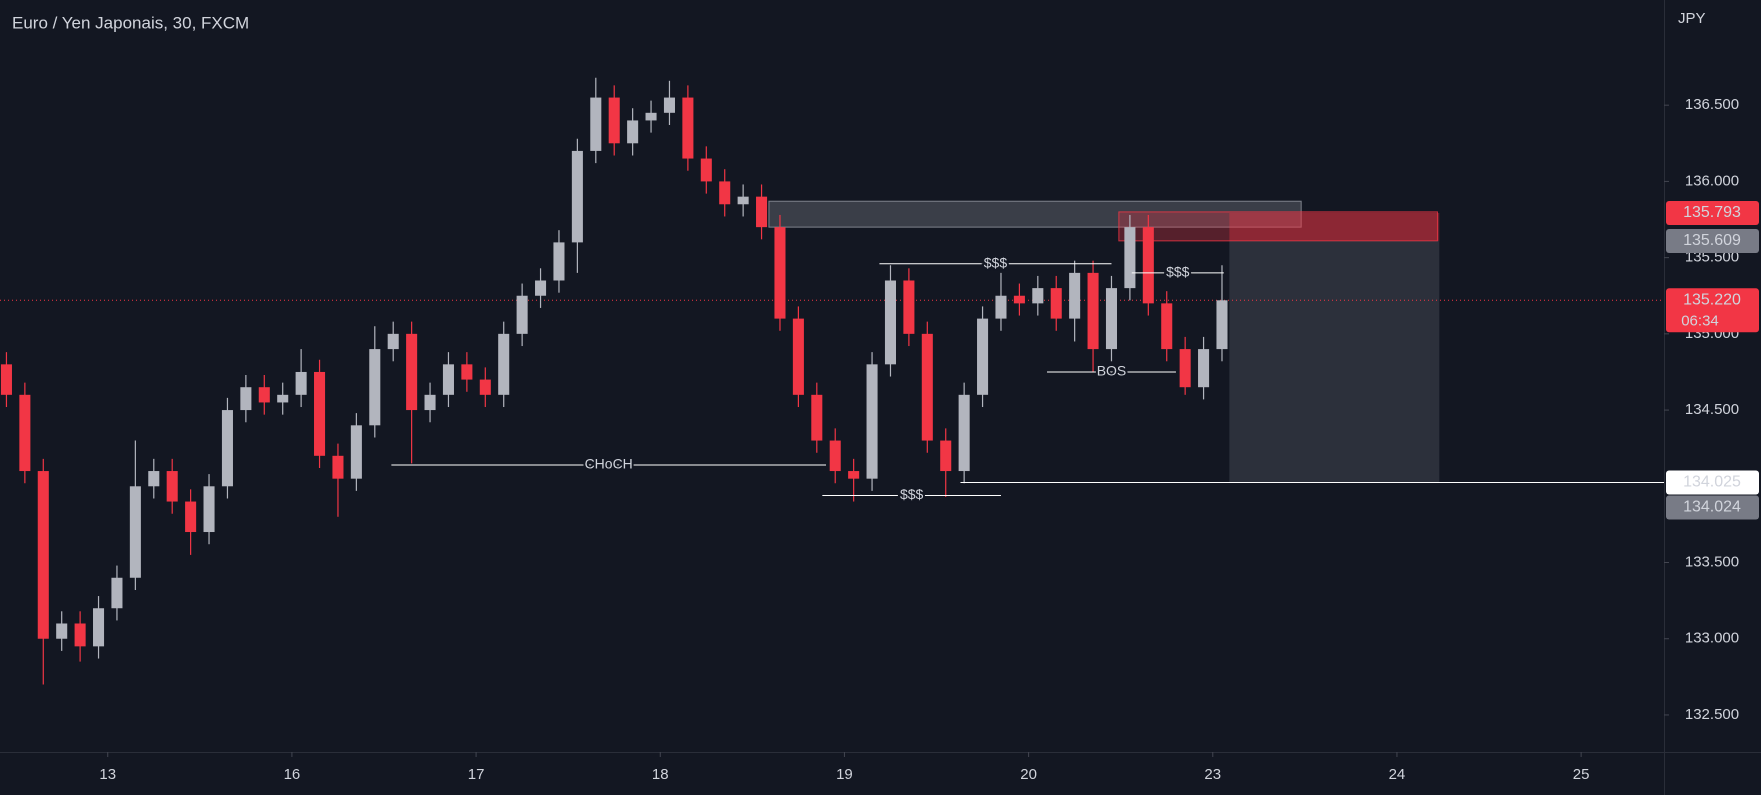  What do you see at coordinates (660, 774) in the screenshot?
I see `x-tick-label: 18` at bounding box center [660, 774].